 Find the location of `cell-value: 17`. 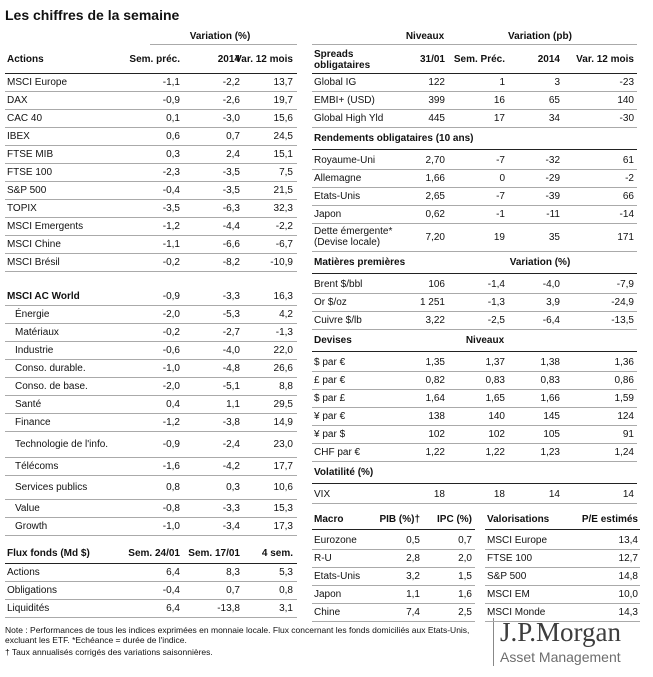

cell-value: 17 is located at coordinates (499, 118).